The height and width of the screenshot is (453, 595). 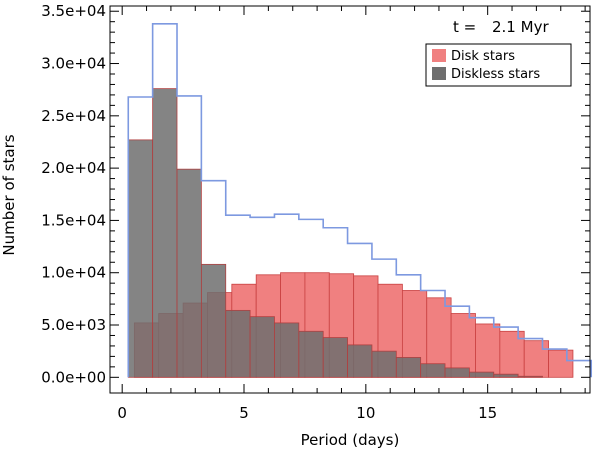 I want to click on legend-box, so click(x=498, y=65).